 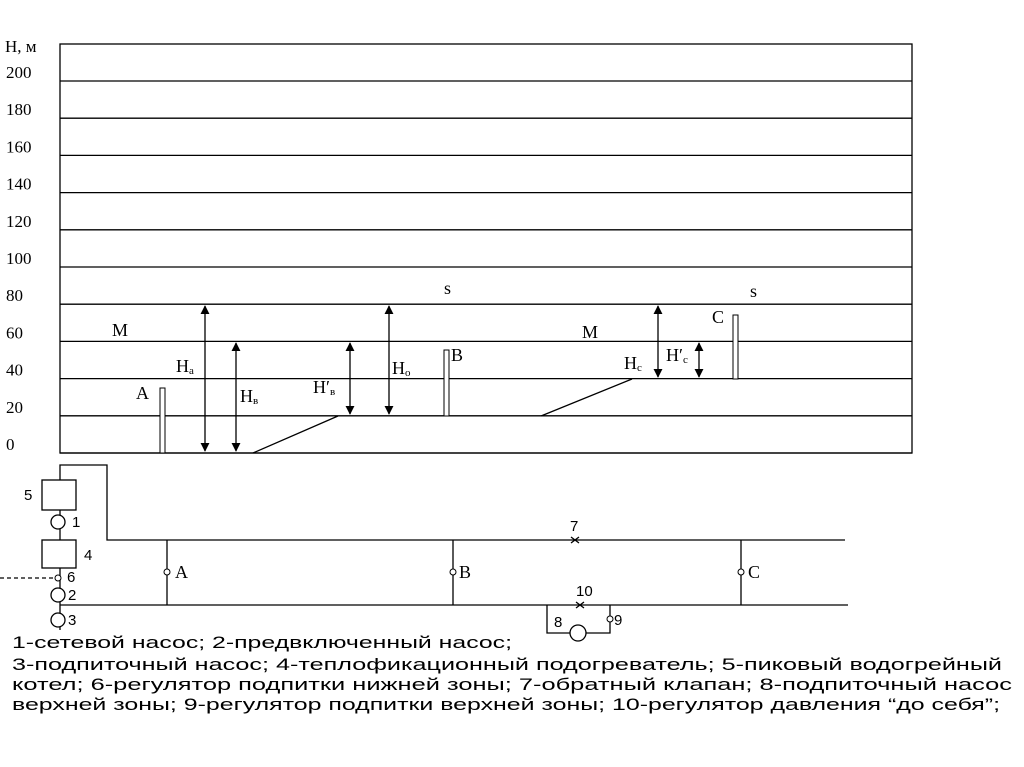 I want to click on label-sub: о, so click(x=408, y=373).